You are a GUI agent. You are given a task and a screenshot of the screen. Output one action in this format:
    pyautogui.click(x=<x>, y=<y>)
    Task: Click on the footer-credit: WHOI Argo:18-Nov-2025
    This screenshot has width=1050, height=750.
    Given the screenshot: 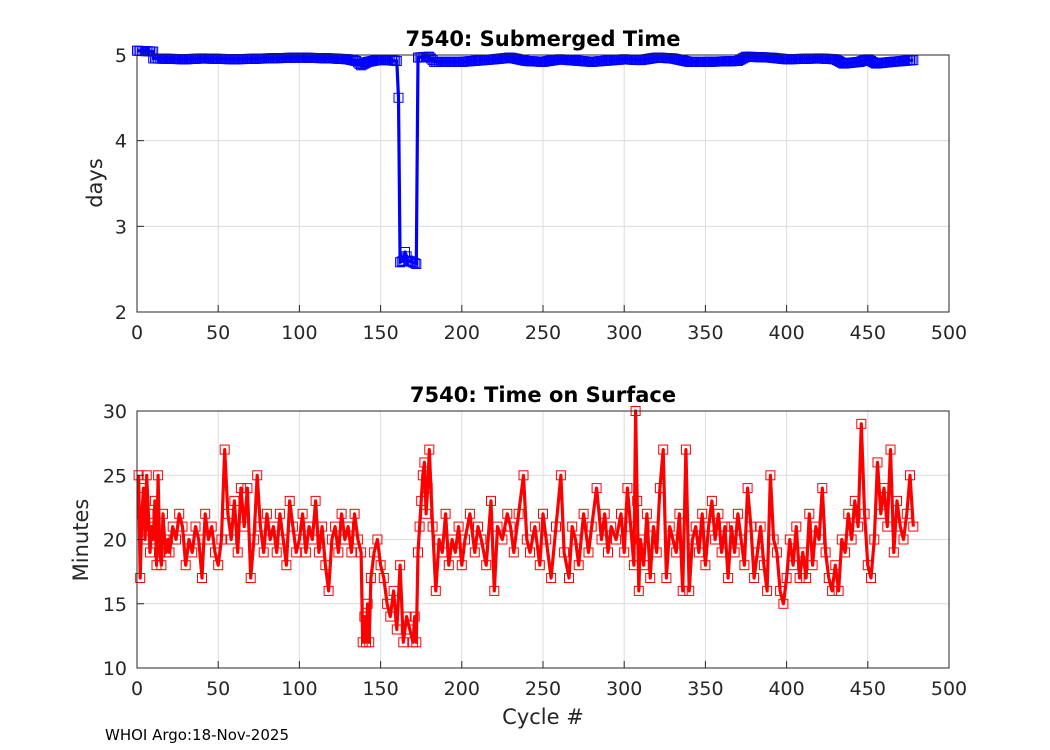 What is the action you would take?
    pyautogui.click(x=197, y=735)
    